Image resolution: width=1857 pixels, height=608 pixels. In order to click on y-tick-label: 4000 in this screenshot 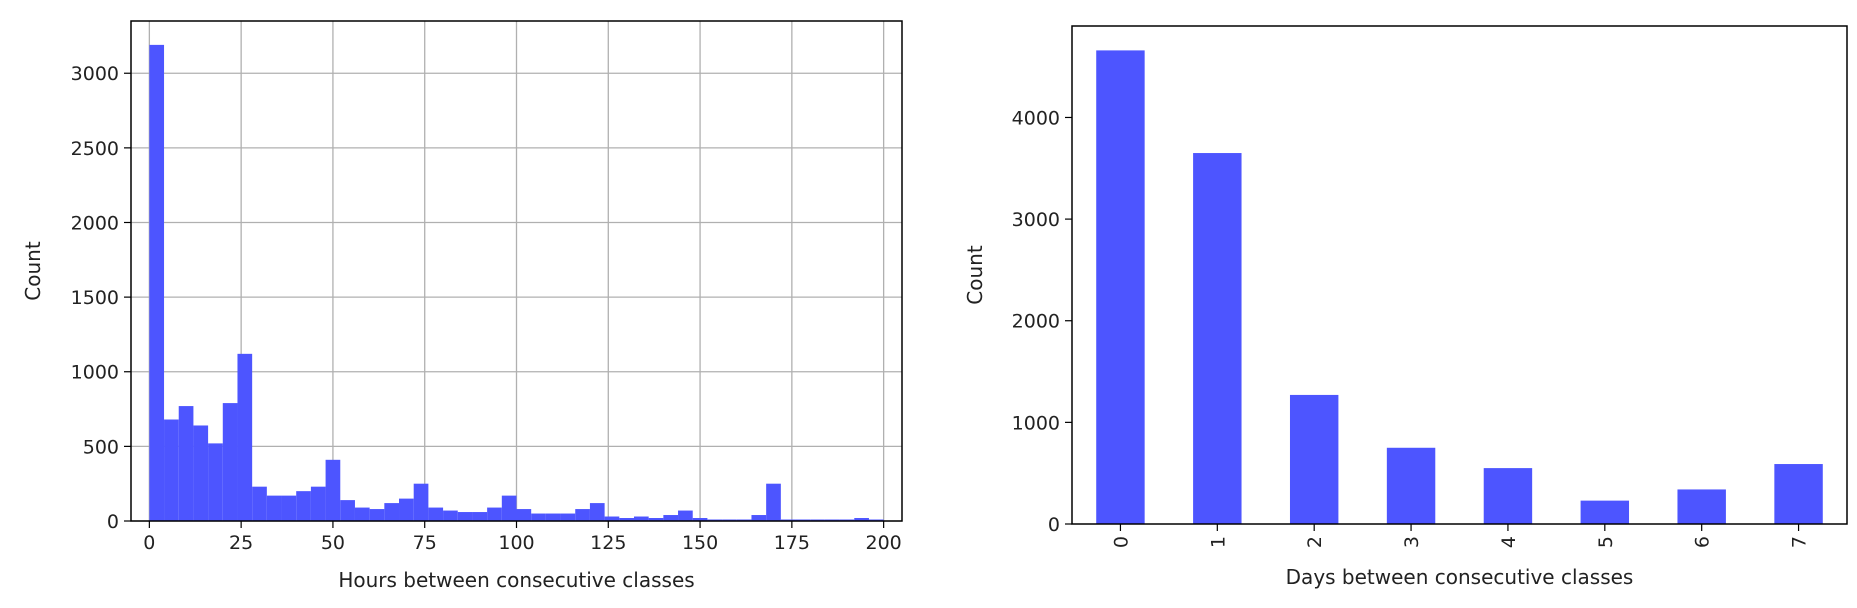, I will do `click(1036, 118)`.